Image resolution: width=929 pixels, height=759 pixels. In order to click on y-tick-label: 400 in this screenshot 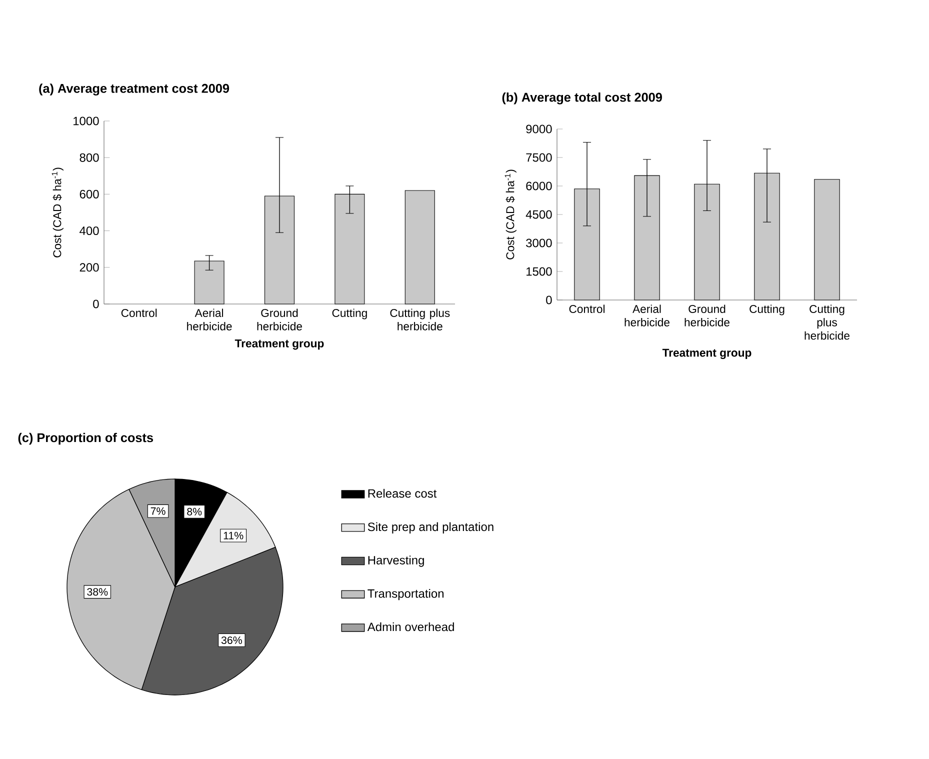, I will do `click(89, 231)`.